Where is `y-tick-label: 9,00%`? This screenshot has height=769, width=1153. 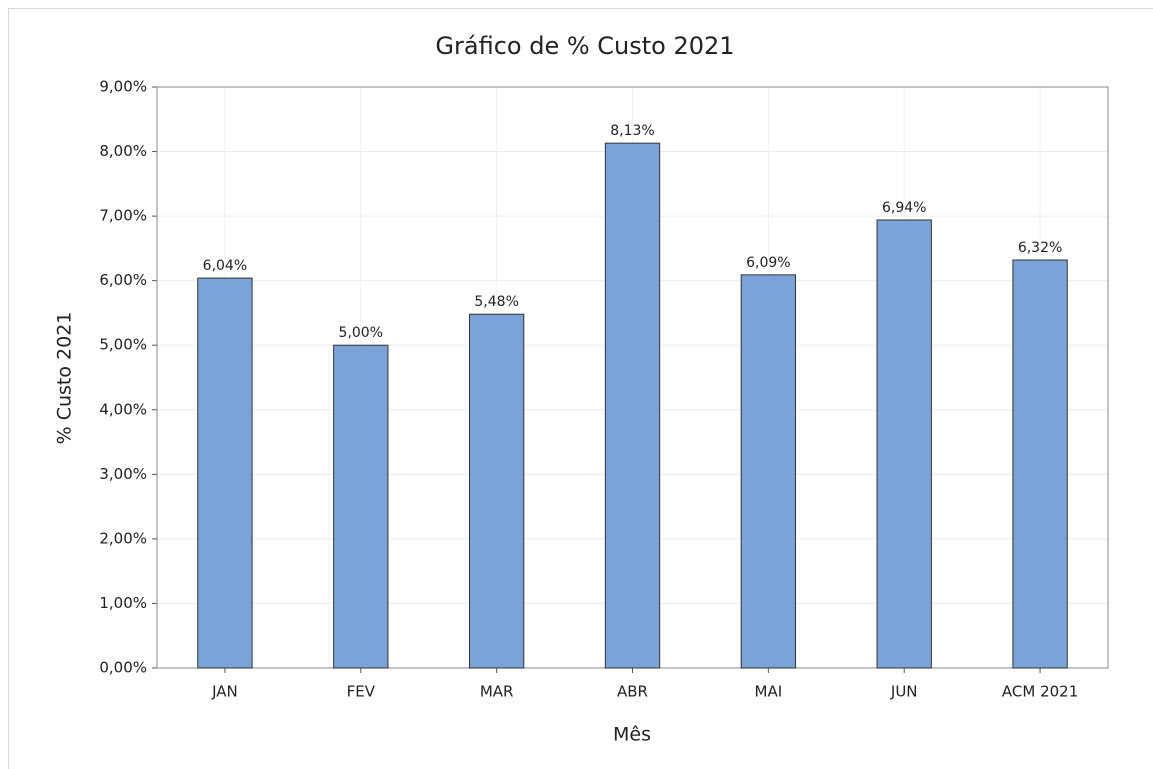 y-tick-label: 9,00% is located at coordinates (123, 87).